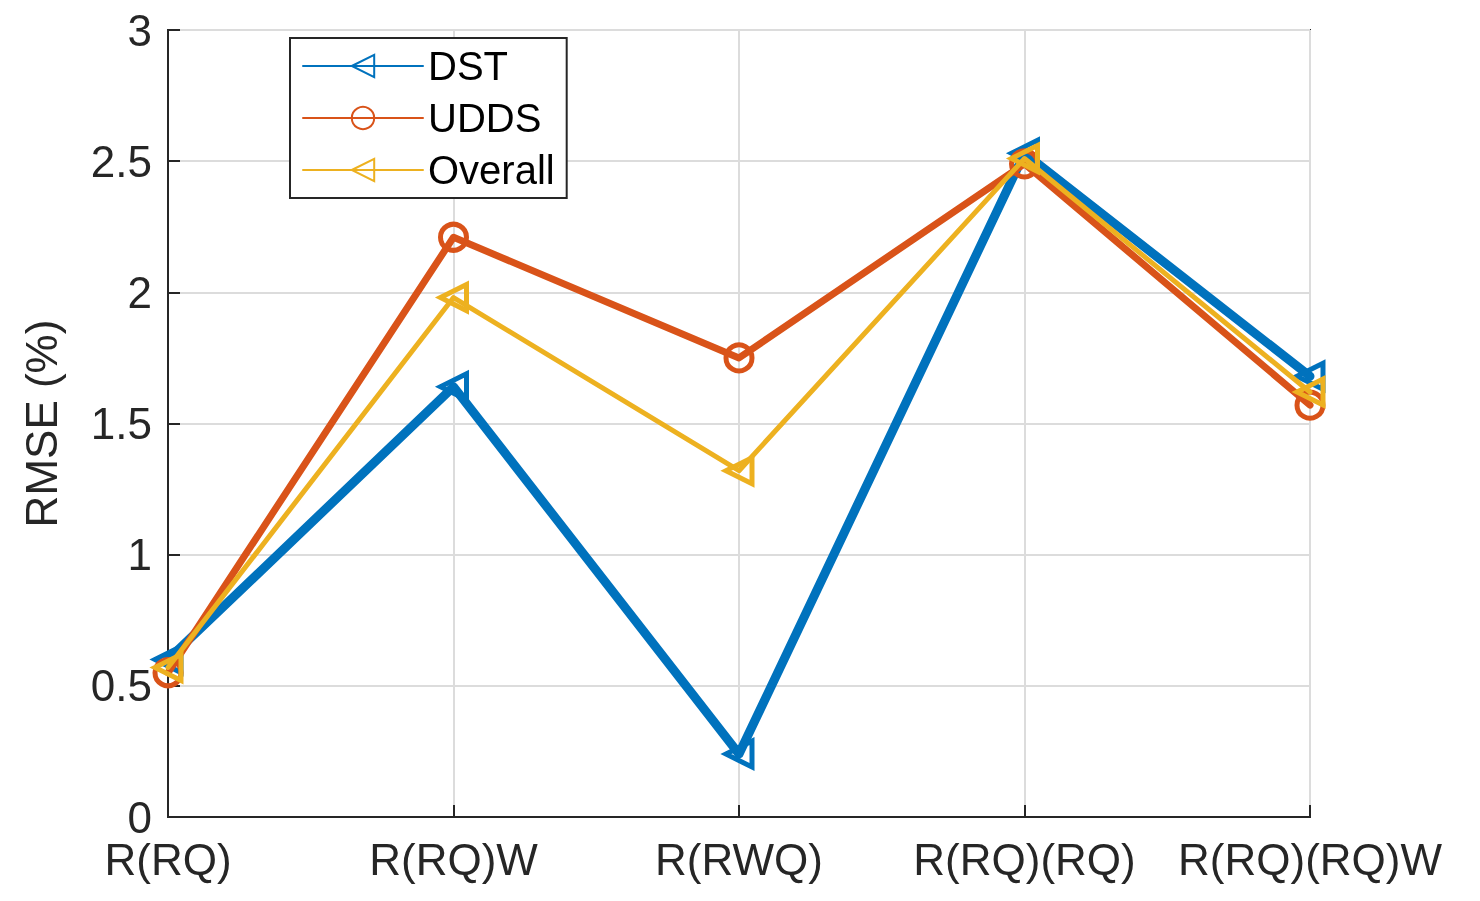 The height and width of the screenshot is (901, 1480). I want to click on legend-label: DST, so click(468, 66).